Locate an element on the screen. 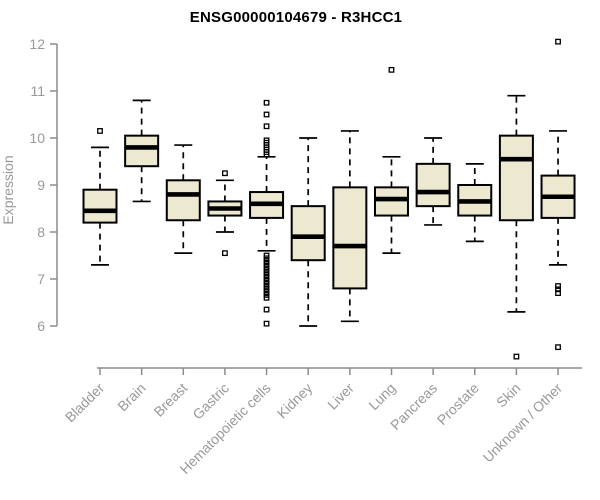 Image resolution: width=600 pixels, height=500 pixels. box-pancreas is located at coordinates (433, 181).